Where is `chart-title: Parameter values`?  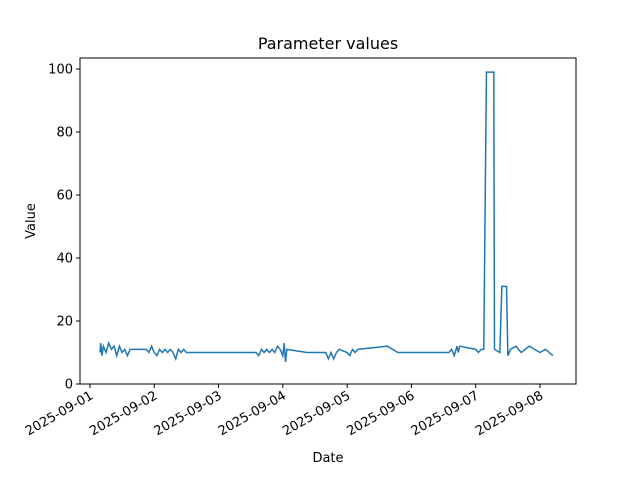 chart-title: Parameter values is located at coordinates (328, 43).